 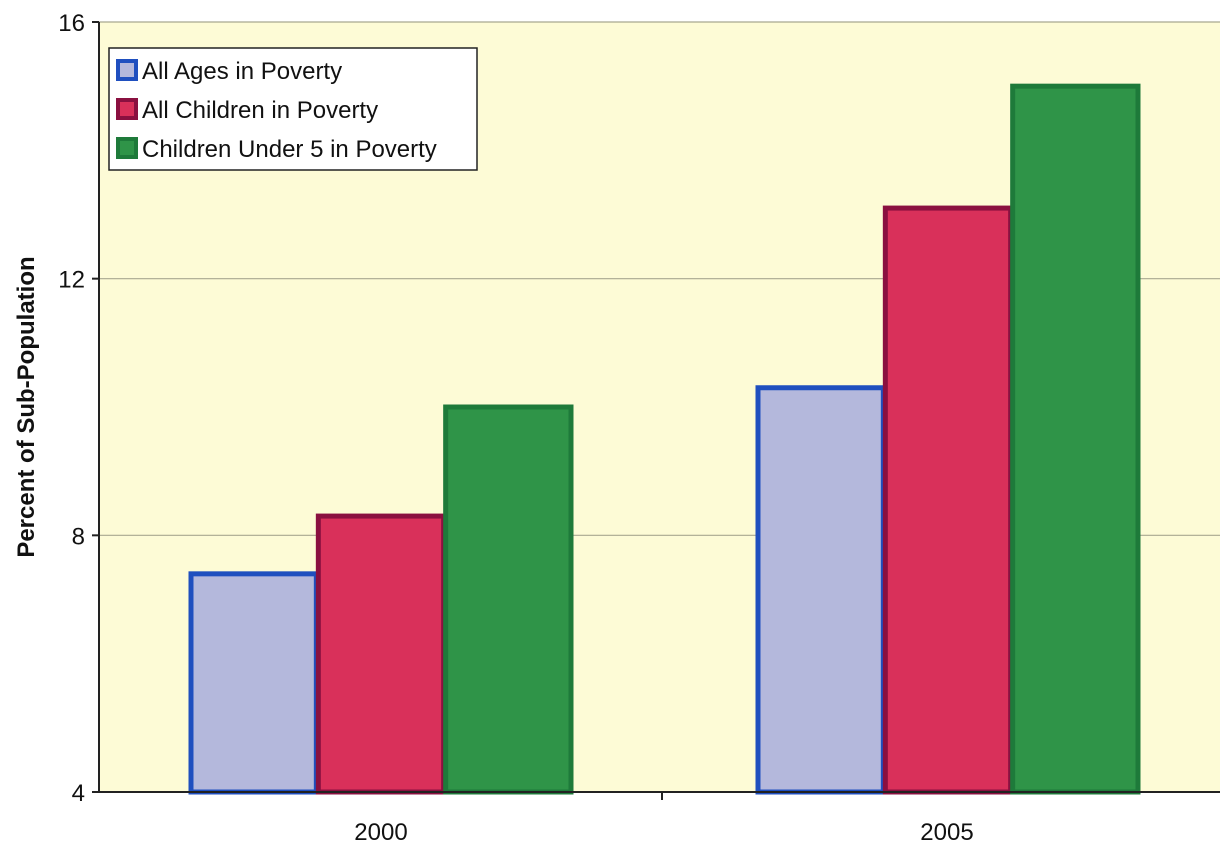 What do you see at coordinates (289, 149) in the screenshot?
I see `legend-label: Children Under 5 in Poverty` at bounding box center [289, 149].